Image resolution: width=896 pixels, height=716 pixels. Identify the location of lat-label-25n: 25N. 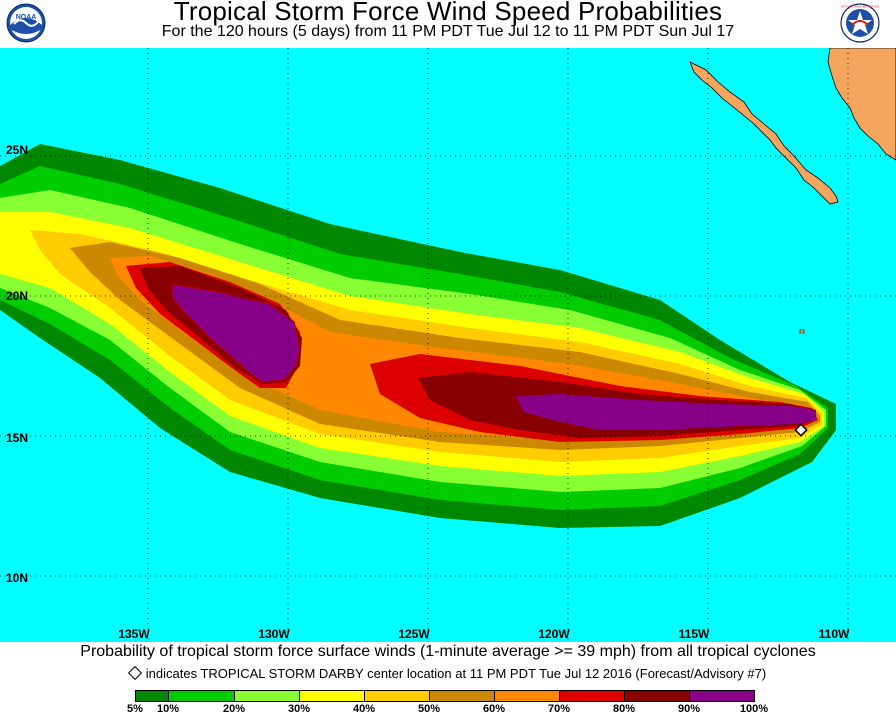
(17, 150).